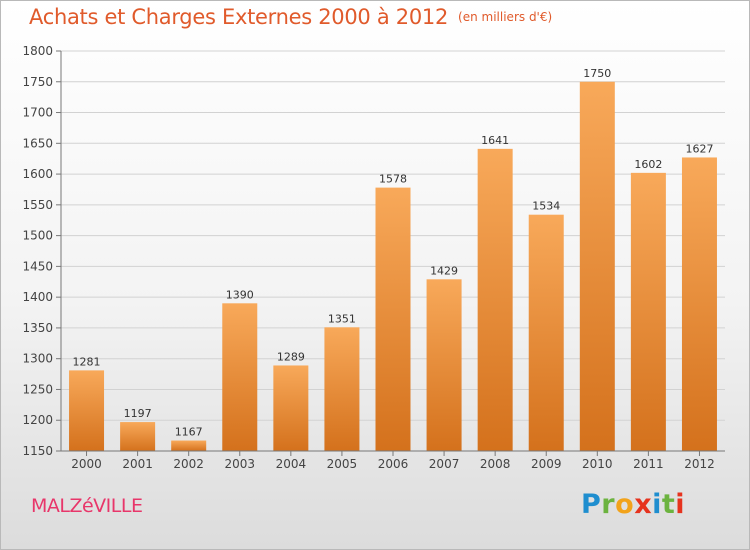 This screenshot has width=750, height=550. What do you see at coordinates (37, 113) in the screenshot?
I see `y-tick-label: 1700` at bounding box center [37, 113].